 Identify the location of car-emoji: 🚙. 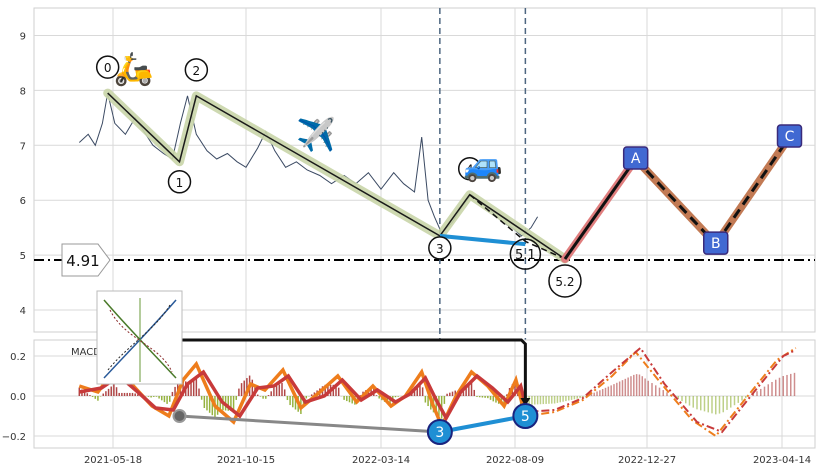
(483, 164).